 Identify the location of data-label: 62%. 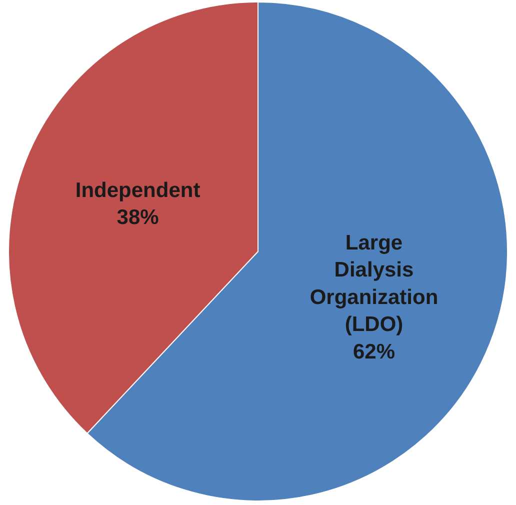
(374, 352).